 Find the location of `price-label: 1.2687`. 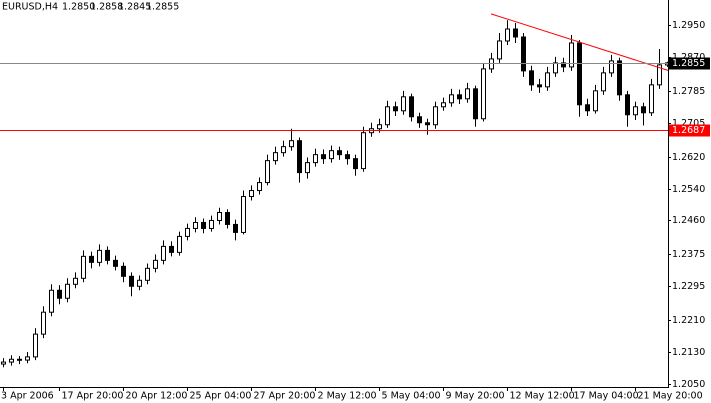

price-label: 1.2687 is located at coordinates (688, 130).